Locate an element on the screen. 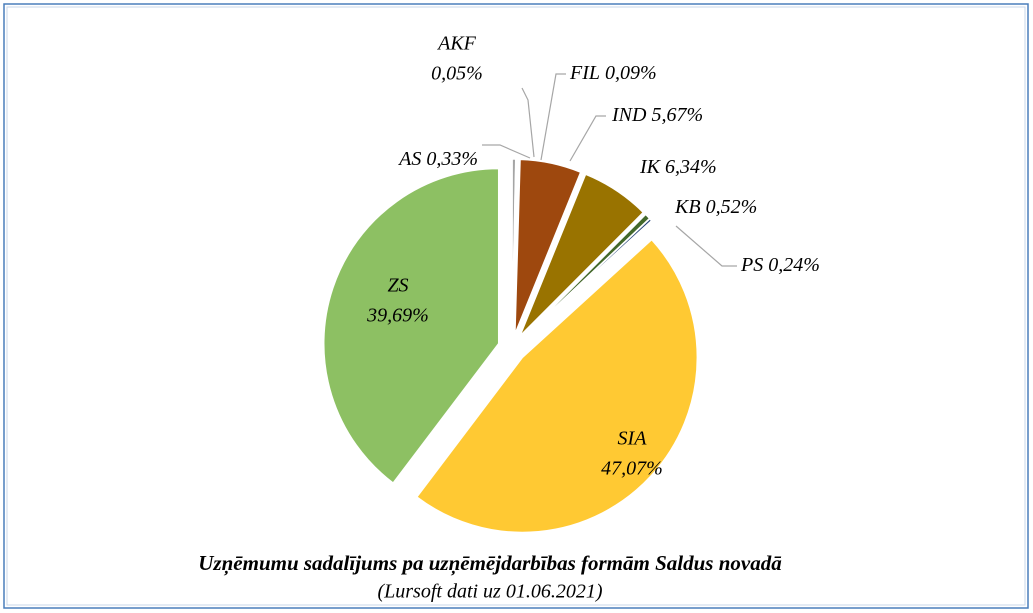  value-label: 47,07% is located at coordinates (632, 469).